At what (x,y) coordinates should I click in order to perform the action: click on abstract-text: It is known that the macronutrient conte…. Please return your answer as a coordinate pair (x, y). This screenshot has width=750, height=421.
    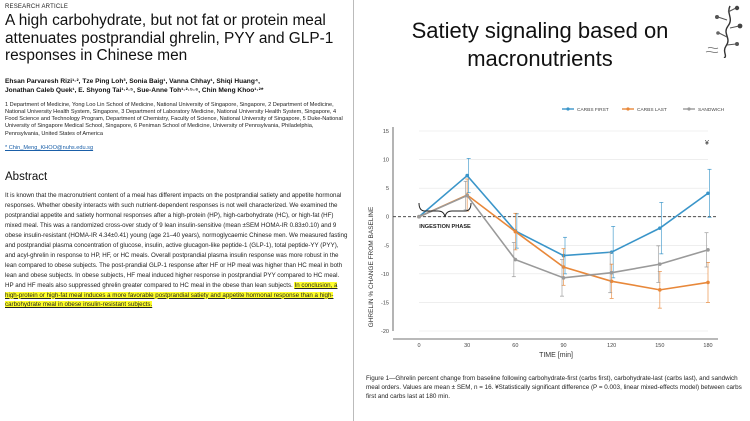
    Looking at the image, I should click on (176, 240).